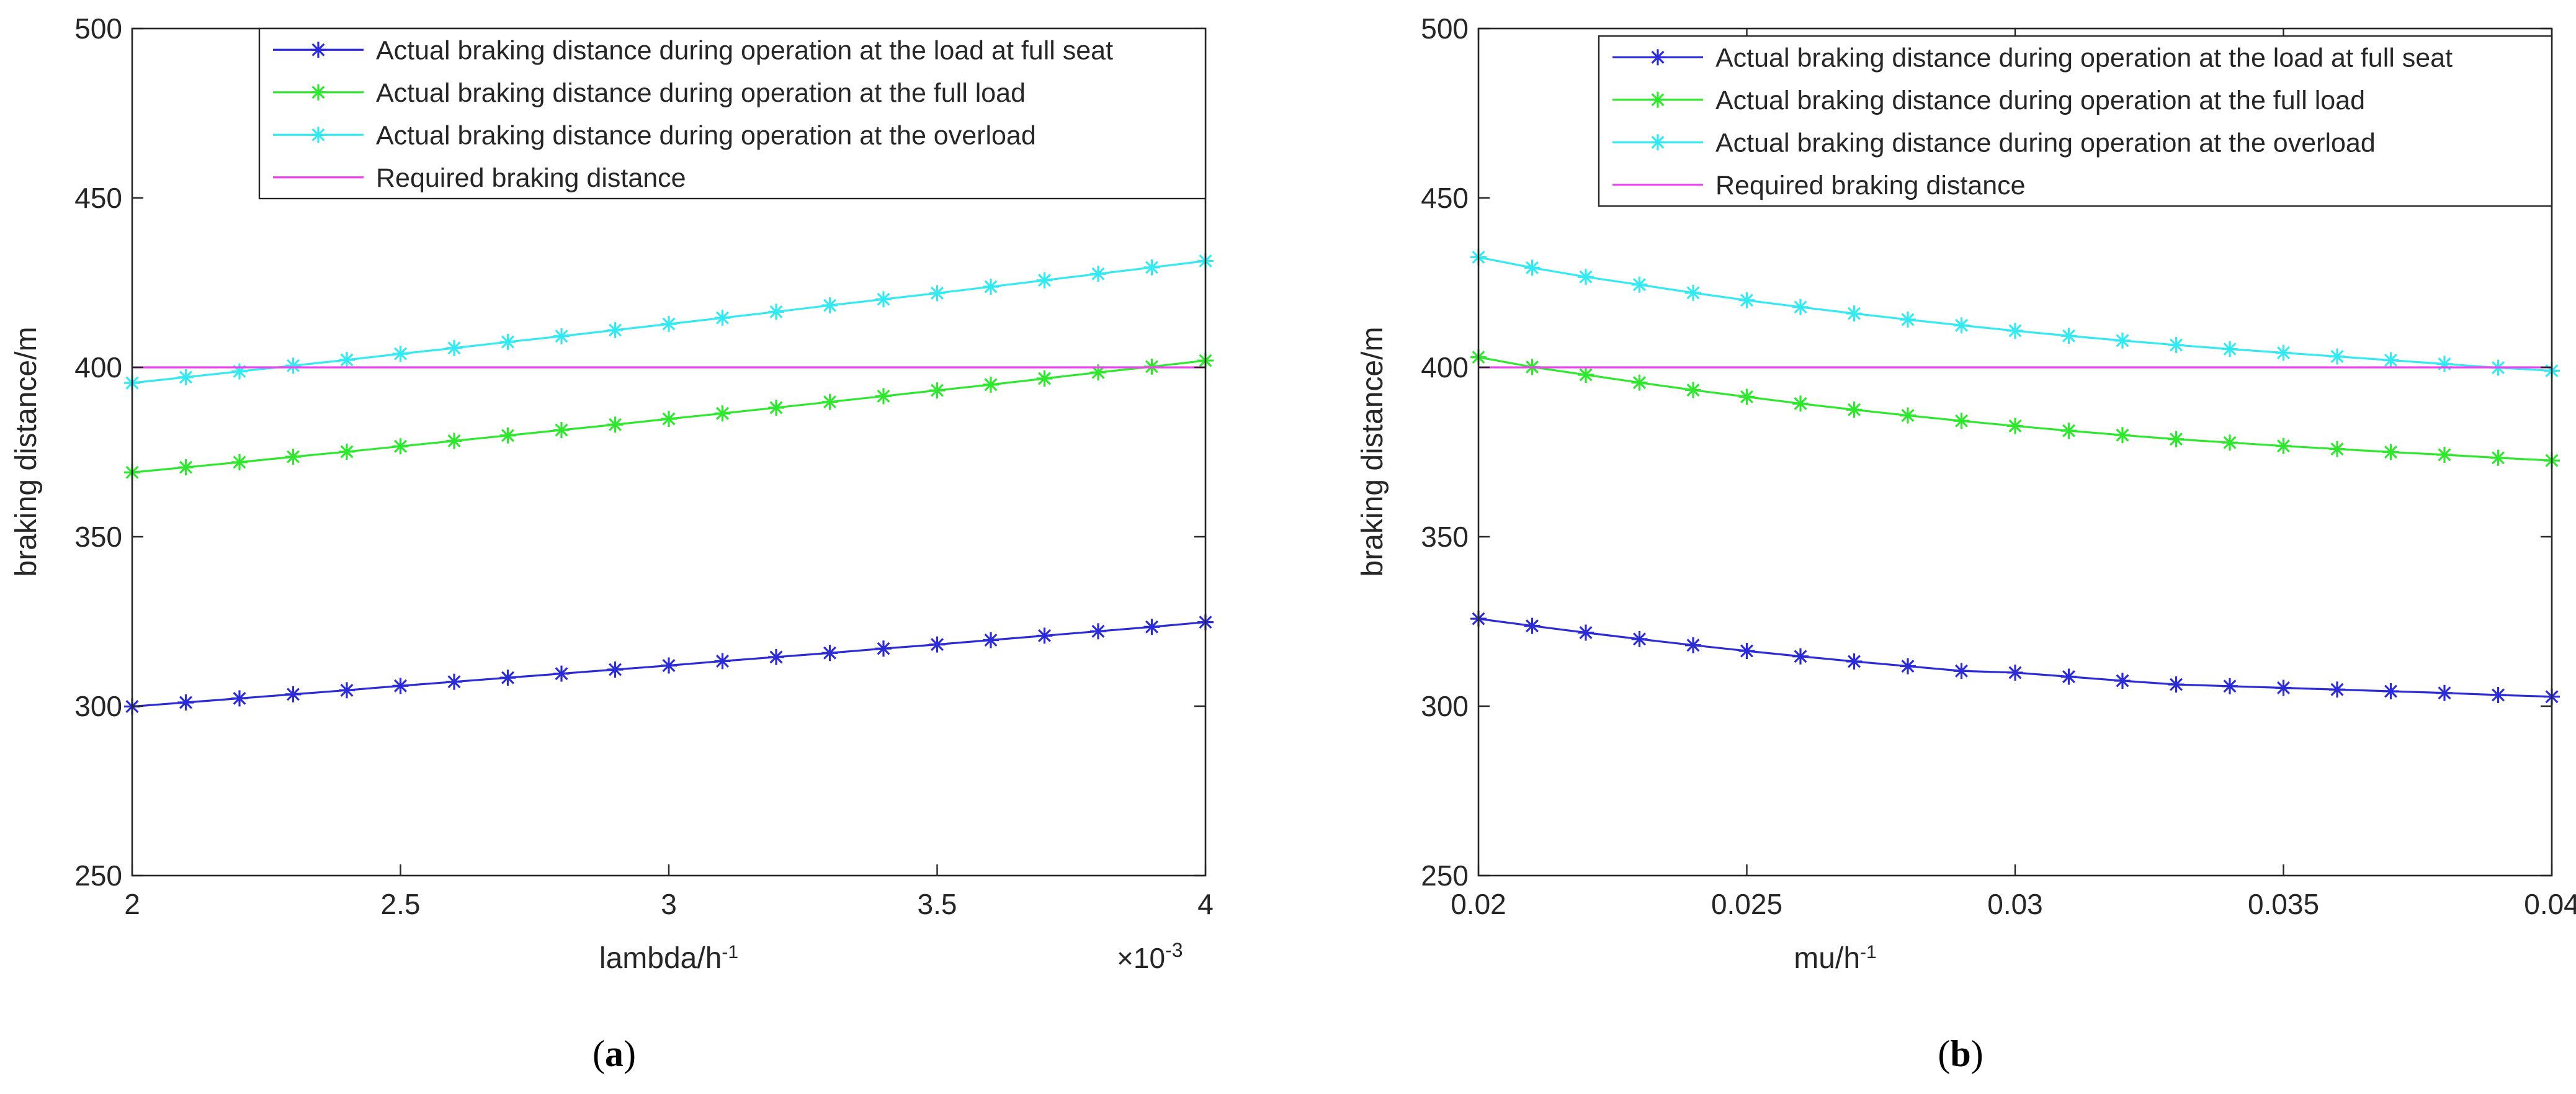 Image resolution: width=2576 pixels, height=1094 pixels. What do you see at coordinates (630, 1053) in the screenshot?
I see `panel-label-close: )` at bounding box center [630, 1053].